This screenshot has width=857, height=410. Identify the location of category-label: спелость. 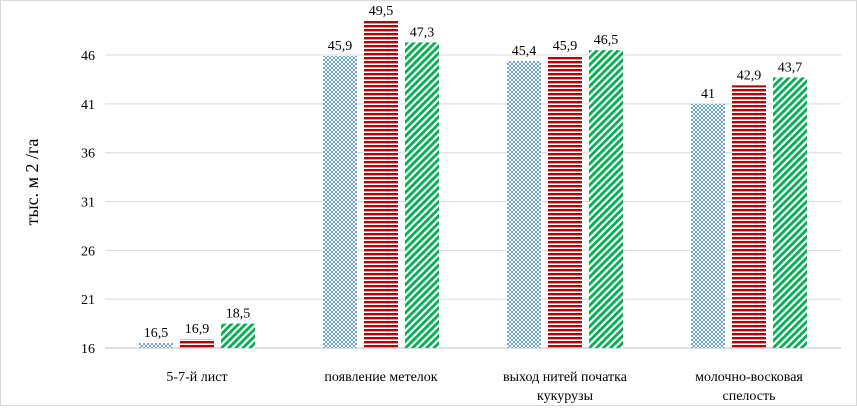
(749, 396).